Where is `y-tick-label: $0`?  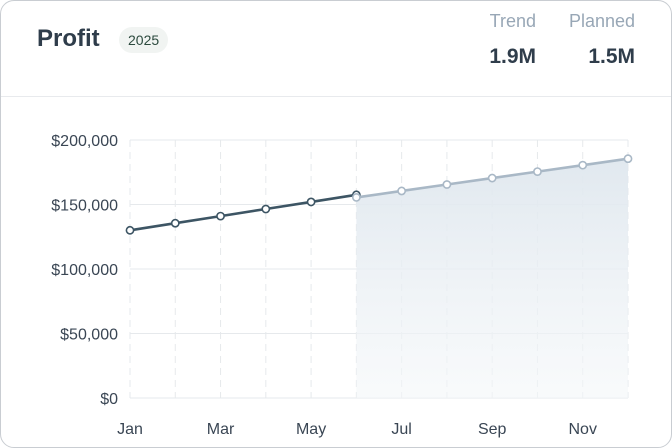
y-tick-label: $0 is located at coordinates (109, 399).